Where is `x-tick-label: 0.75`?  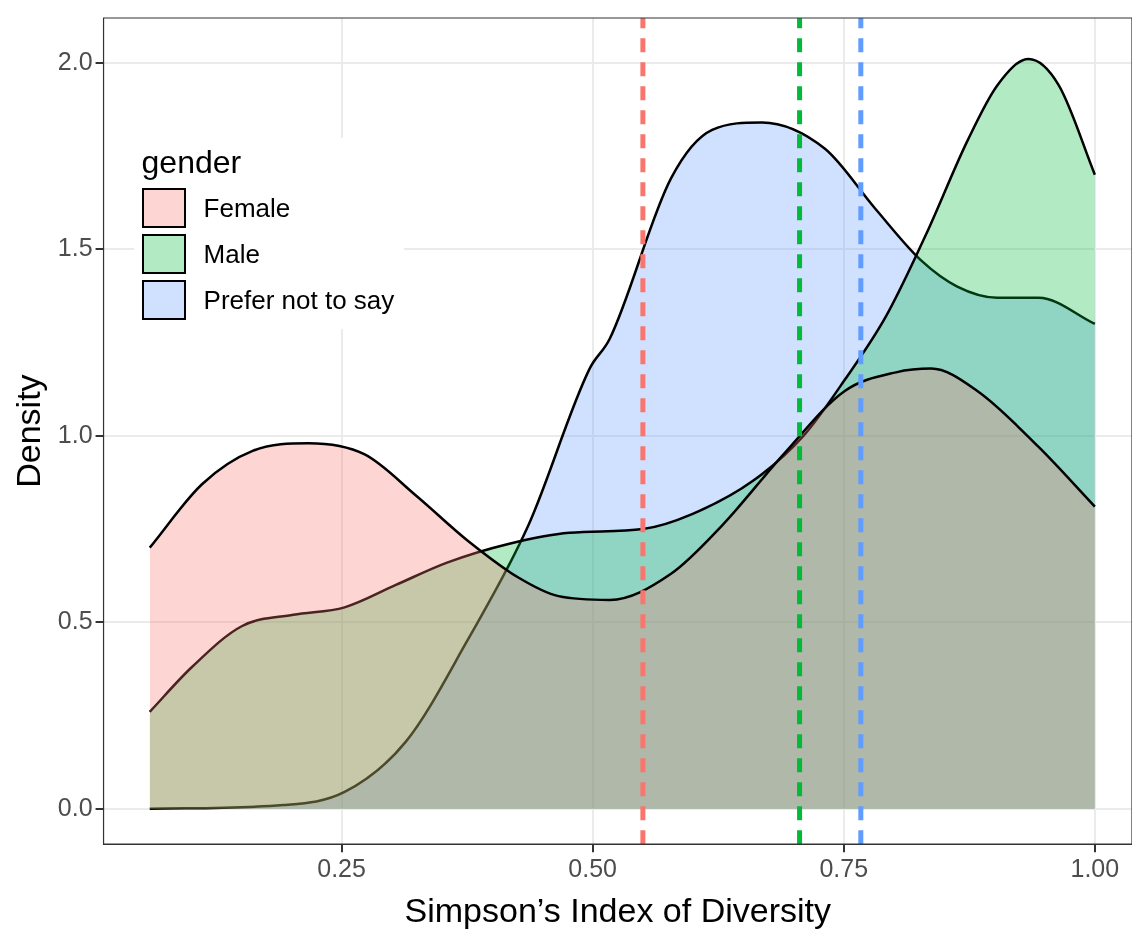
x-tick-label: 0.75 is located at coordinates (844, 868).